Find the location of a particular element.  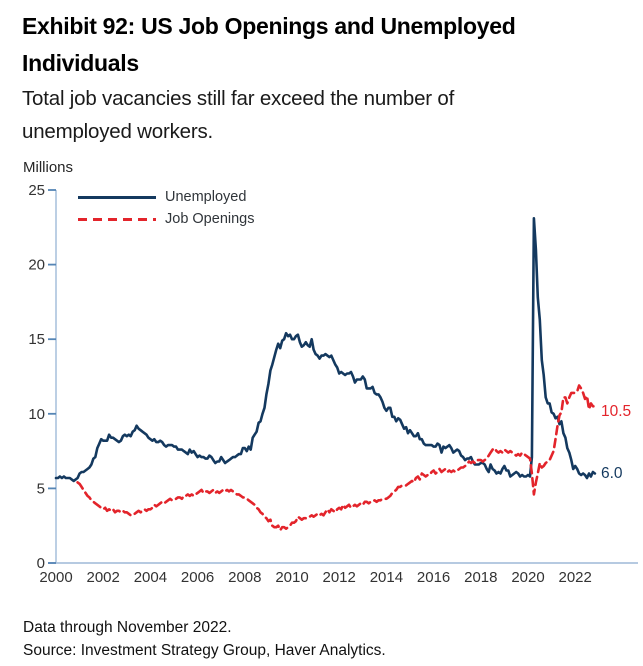

job-openings-dashed-swatch-icon is located at coordinates (117, 219).